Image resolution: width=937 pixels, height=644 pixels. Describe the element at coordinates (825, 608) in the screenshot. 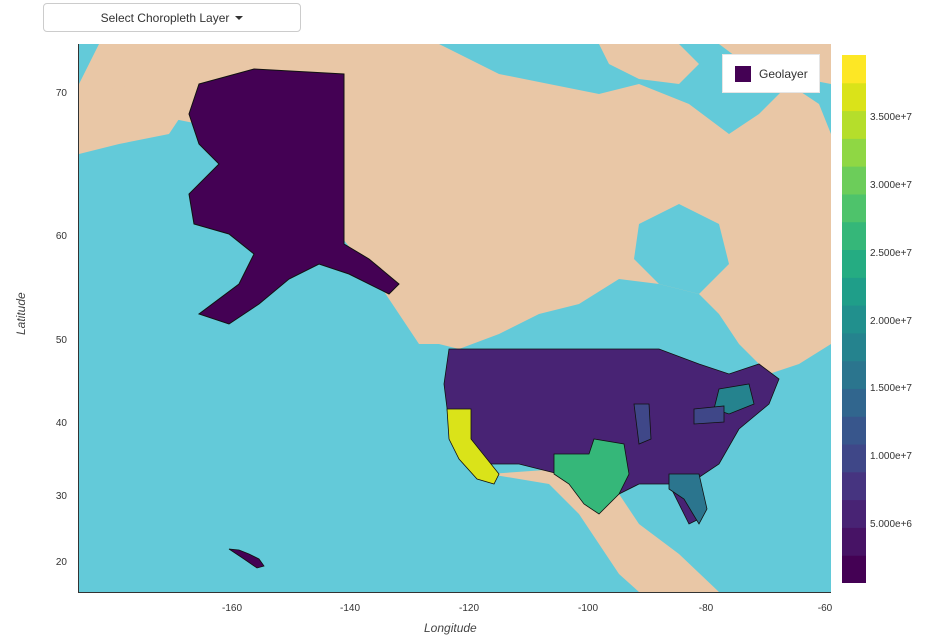

I see `x-tick-label: -60` at that location.